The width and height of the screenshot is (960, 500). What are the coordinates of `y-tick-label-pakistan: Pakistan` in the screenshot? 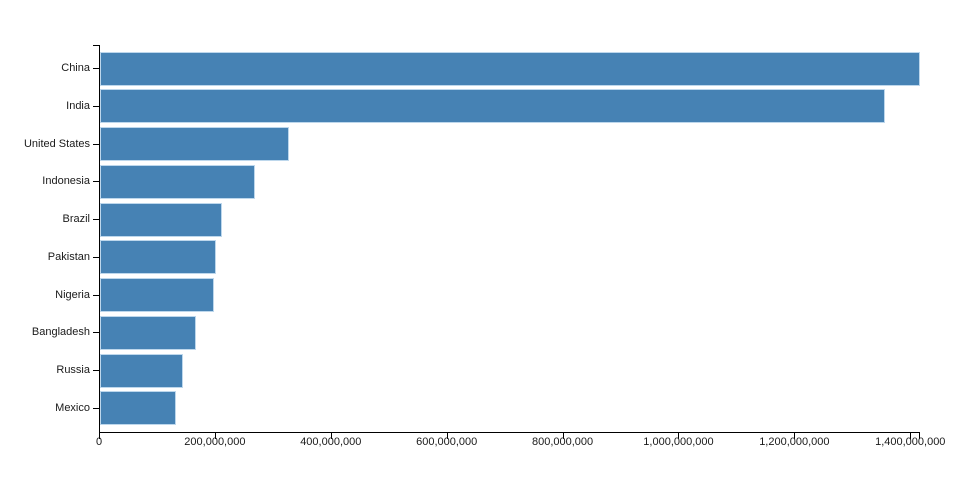 It's located at (68, 256).